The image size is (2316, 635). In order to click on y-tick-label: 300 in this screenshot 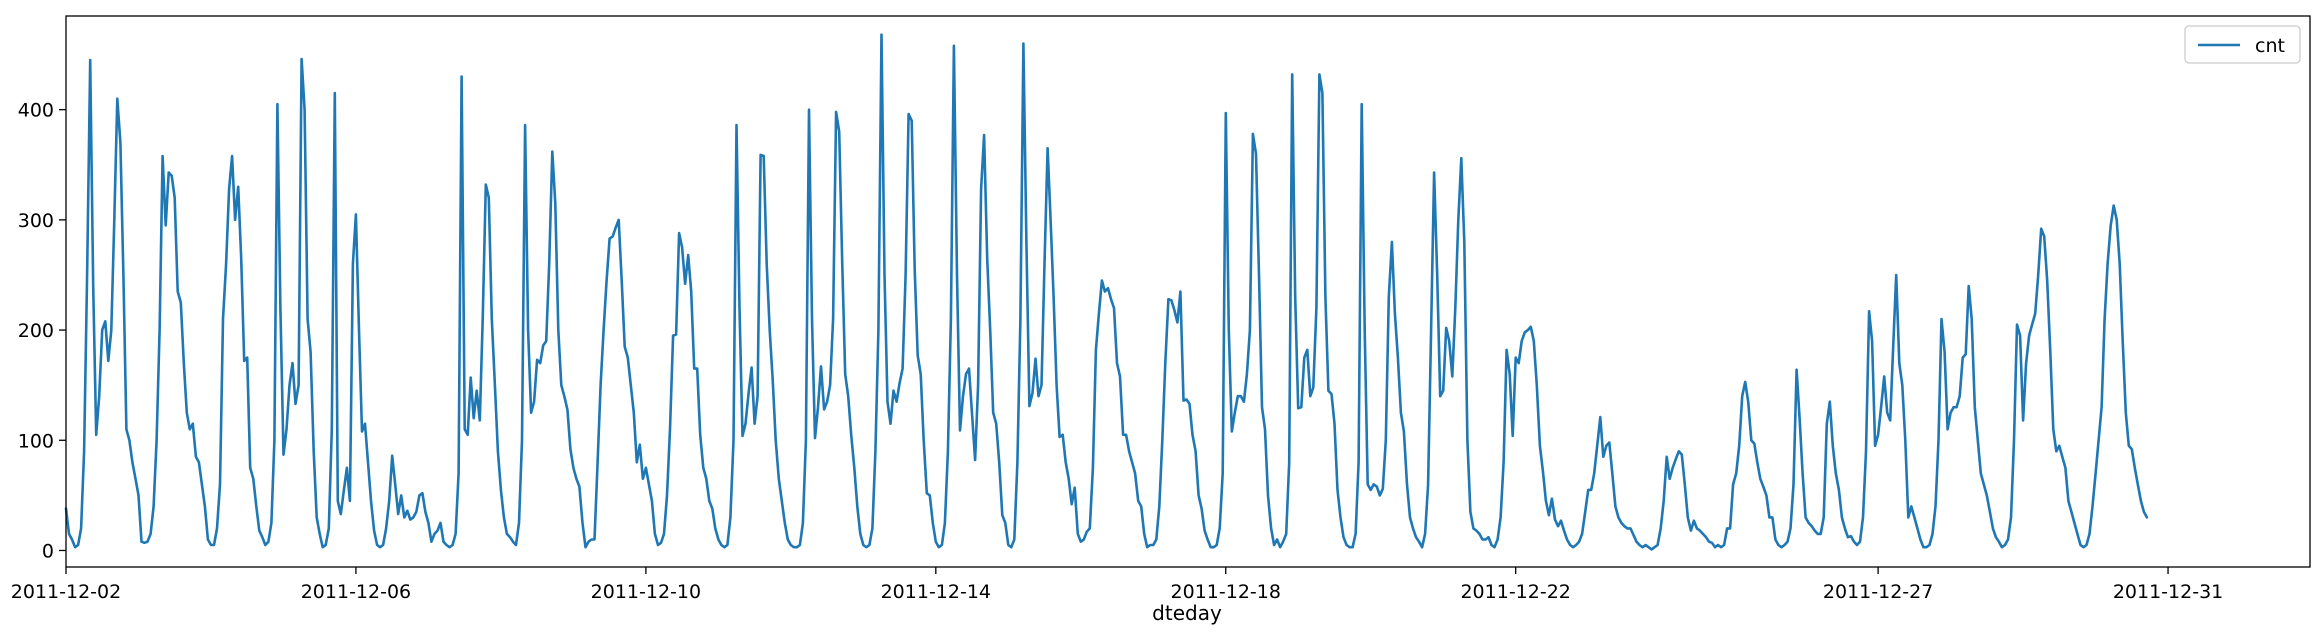, I will do `click(36, 221)`.